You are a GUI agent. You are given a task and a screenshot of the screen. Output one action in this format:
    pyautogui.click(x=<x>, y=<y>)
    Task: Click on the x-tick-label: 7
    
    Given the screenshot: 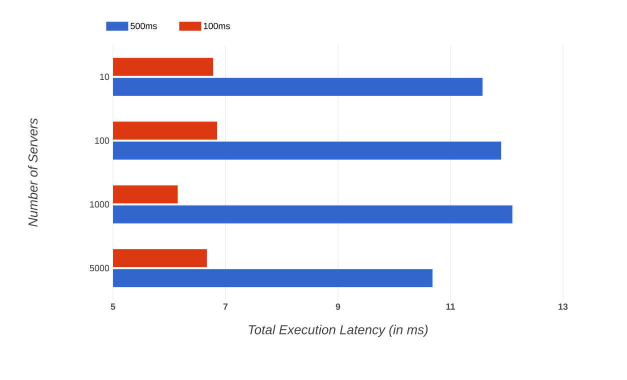 What is the action you would take?
    pyautogui.click(x=225, y=307)
    